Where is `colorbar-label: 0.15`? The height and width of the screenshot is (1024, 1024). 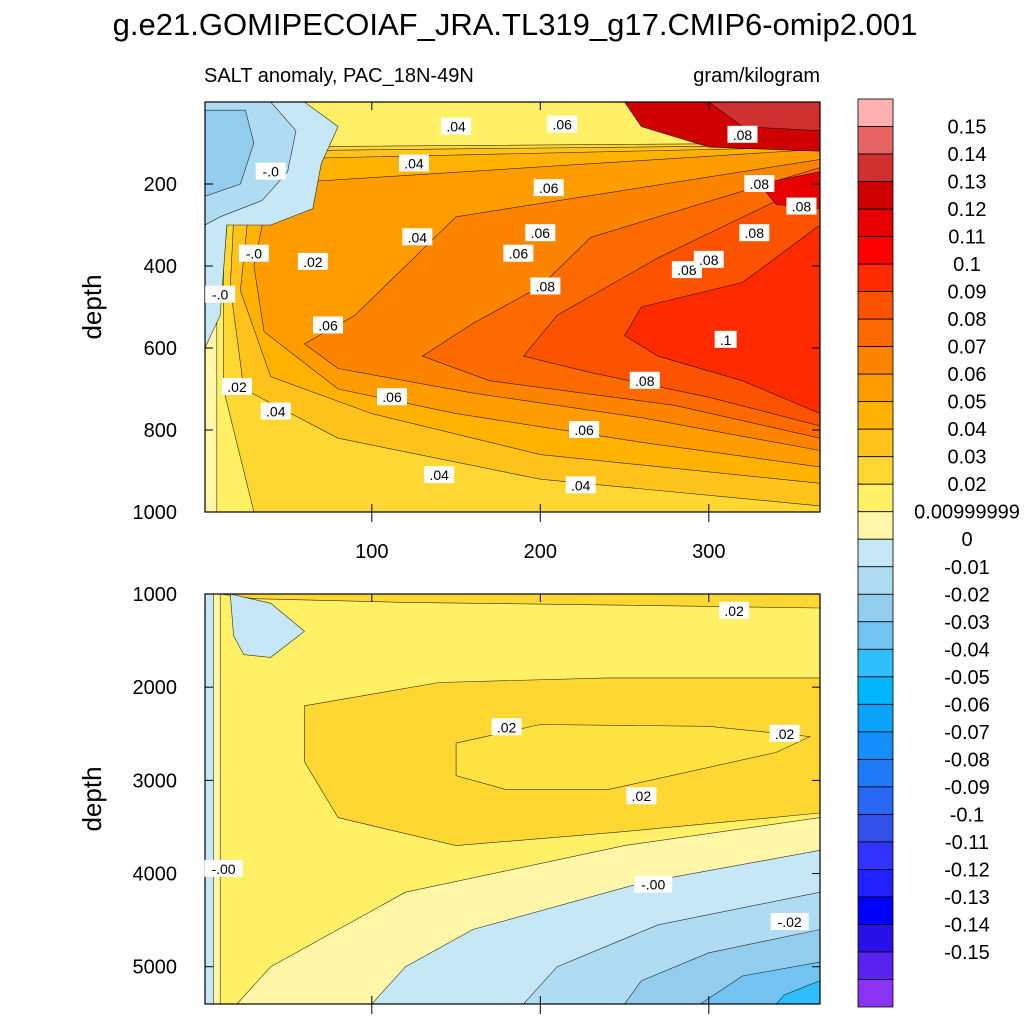 colorbar-label: 0.15 is located at coordinates (967, 128).